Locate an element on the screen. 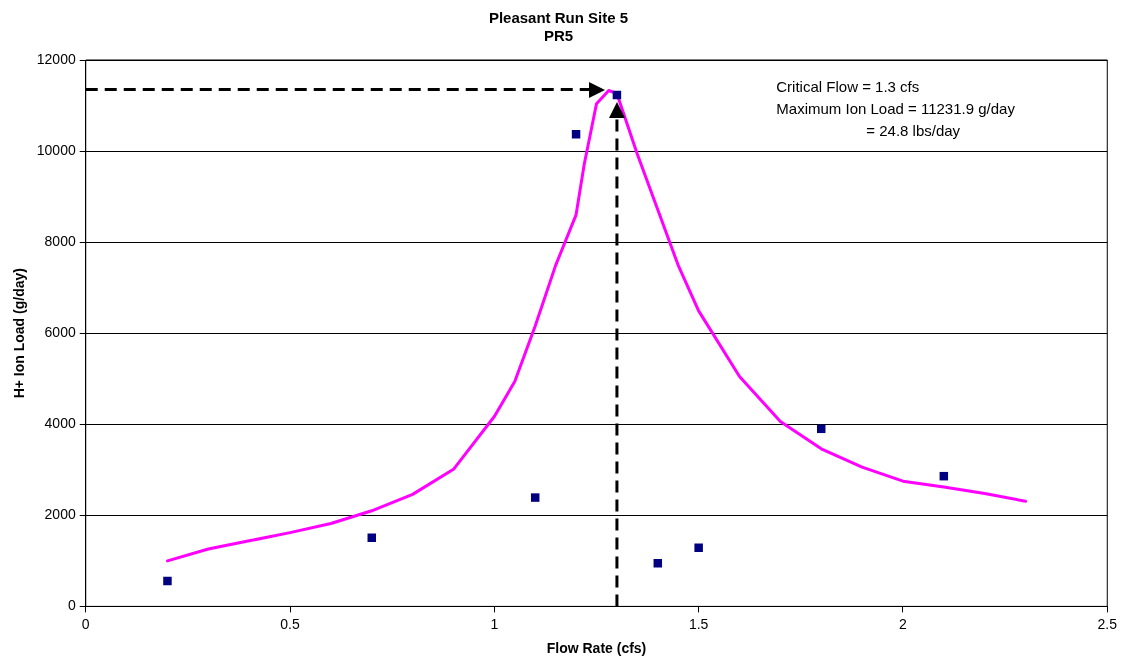 The width and height of the screenshot is (1129, 670). y-tick-label: 6000 is located at coordinates (60, 332).